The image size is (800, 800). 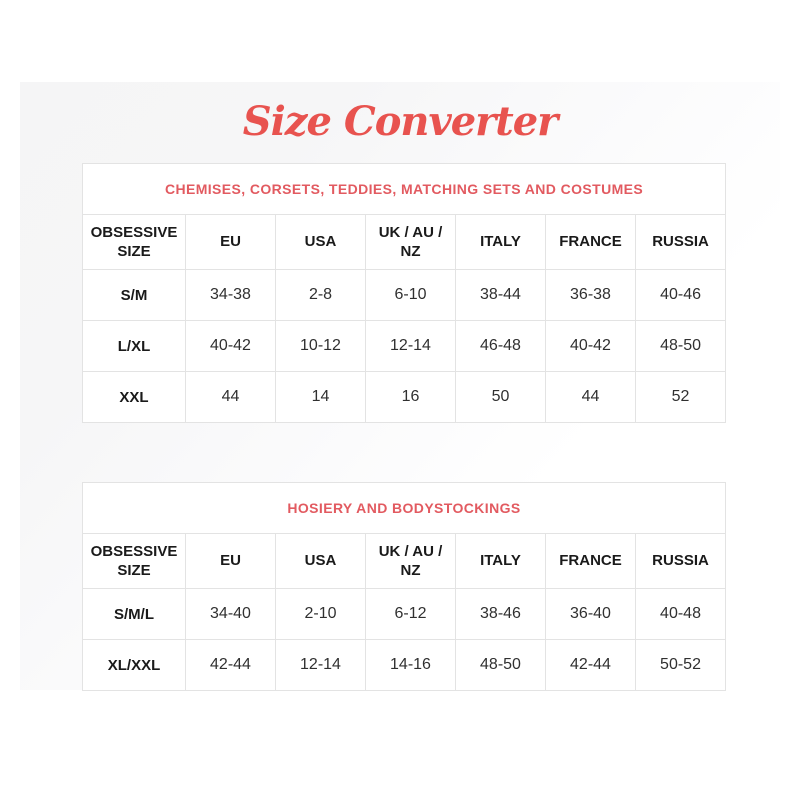 I want to click on size-value: 50, so click(x=500, y=397).